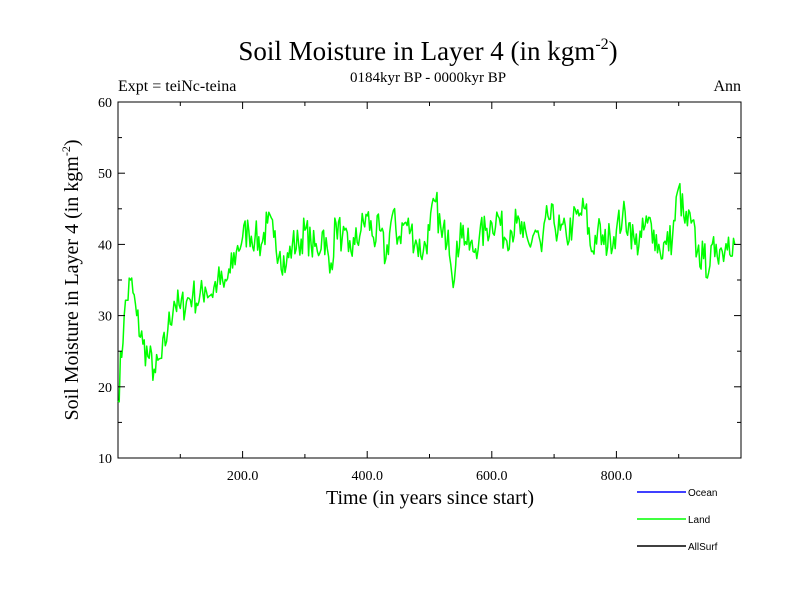 Image resolution: width=800 pixels, height=600 pixels. Describe the element at coordinates (702, 493) in the screenshot. I see `legend-label-ocean: Ocean` at that location.